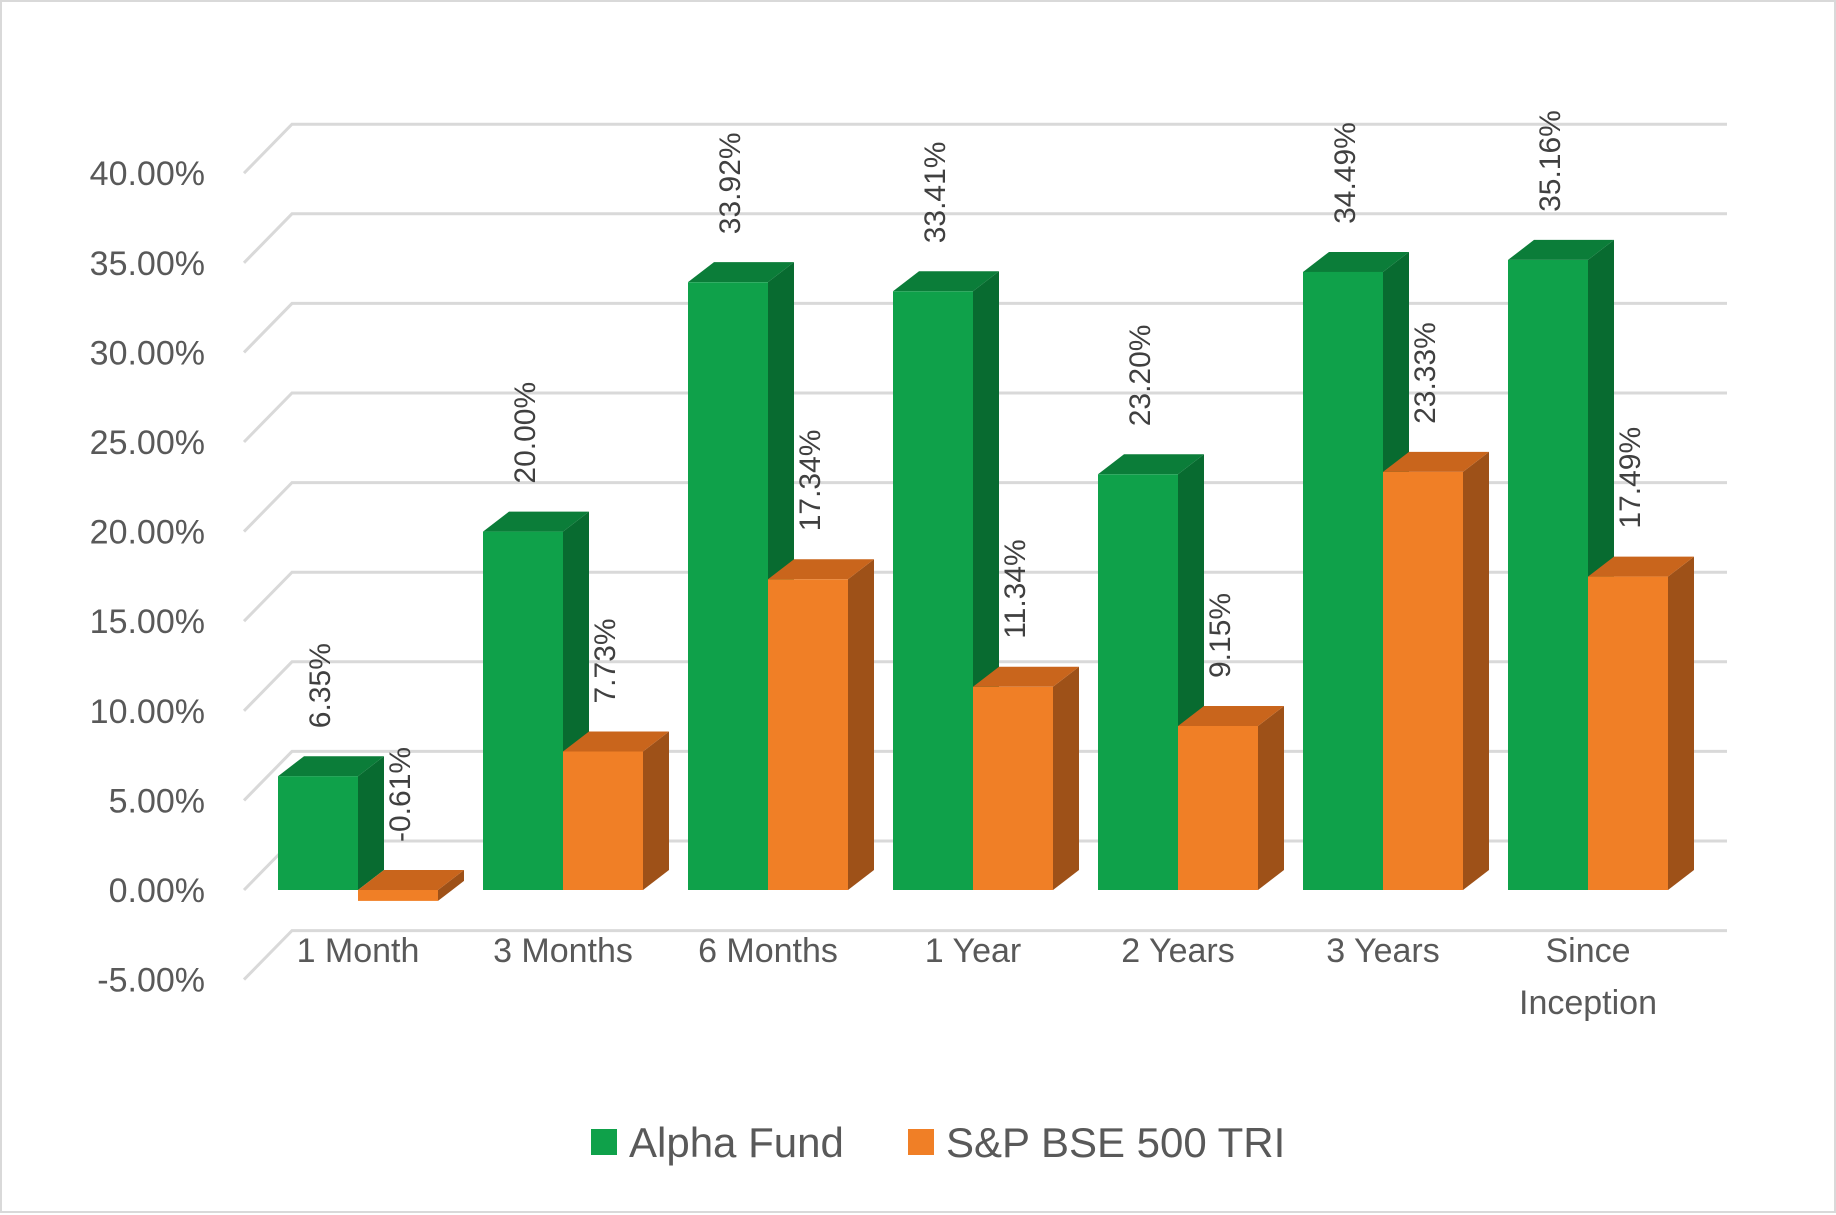 This screenshot has height=1215, width=1836. What do you see at coordinates (1177, 951) in the screenshot?
I see `category-label: 2 Years` at bounding box center [1177, 951].